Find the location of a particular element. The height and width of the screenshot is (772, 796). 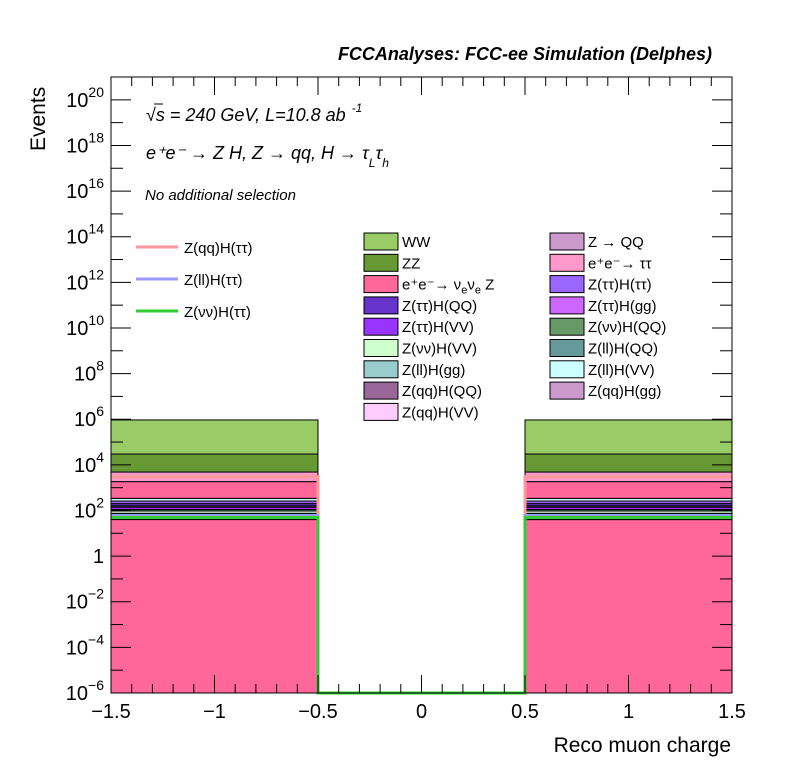

legend-col2-label-4: Z(νν)H(QQ) is located at coordinates (627, 327).